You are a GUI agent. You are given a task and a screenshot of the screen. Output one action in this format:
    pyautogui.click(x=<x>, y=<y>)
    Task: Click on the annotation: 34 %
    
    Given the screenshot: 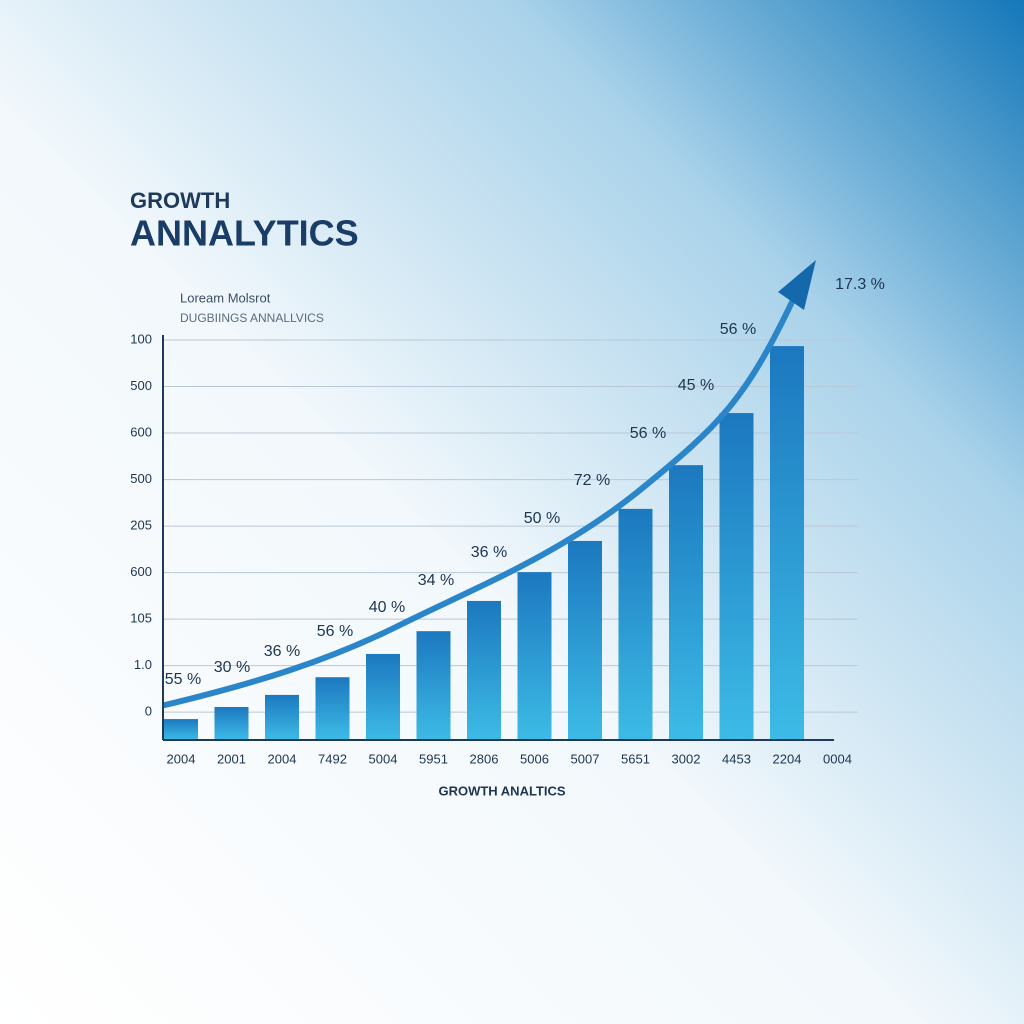 What is the action you would take?
    pyautogui.click(x=436, y=580)
    